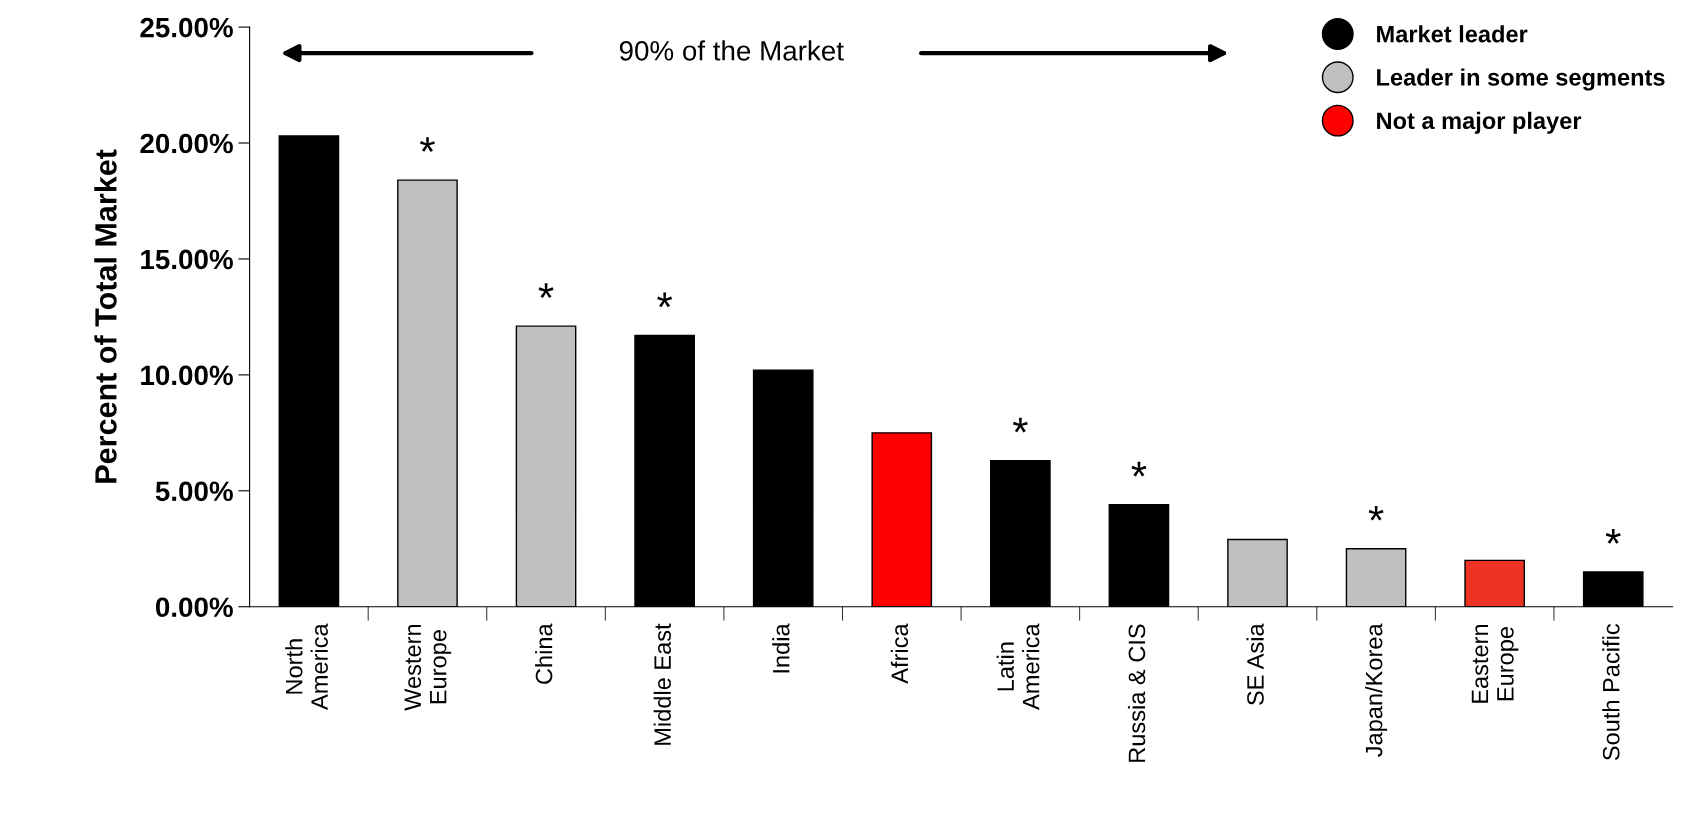  I want to click on x-tick-label: China, so click(544, 653).